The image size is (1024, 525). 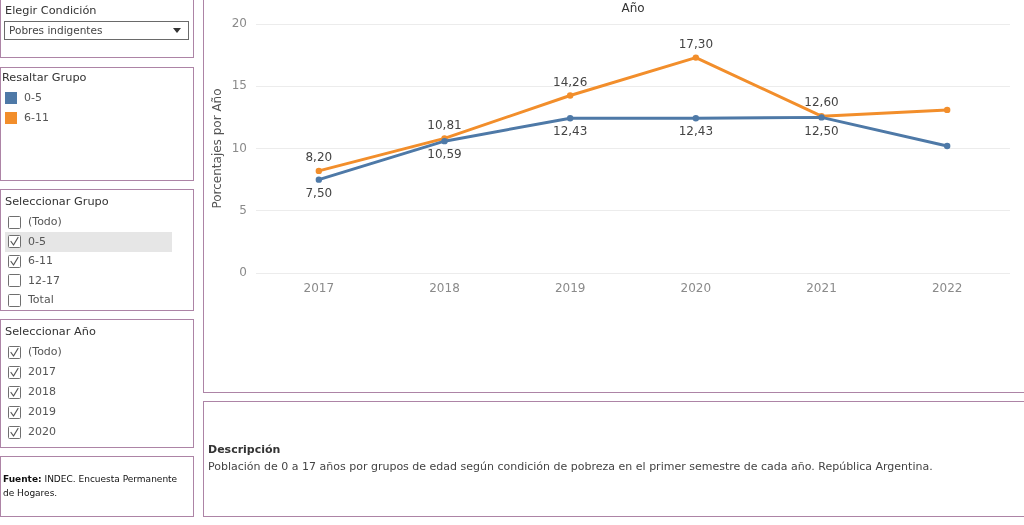 I want to click on data-label: 8,20, so click(x=319, y=157).